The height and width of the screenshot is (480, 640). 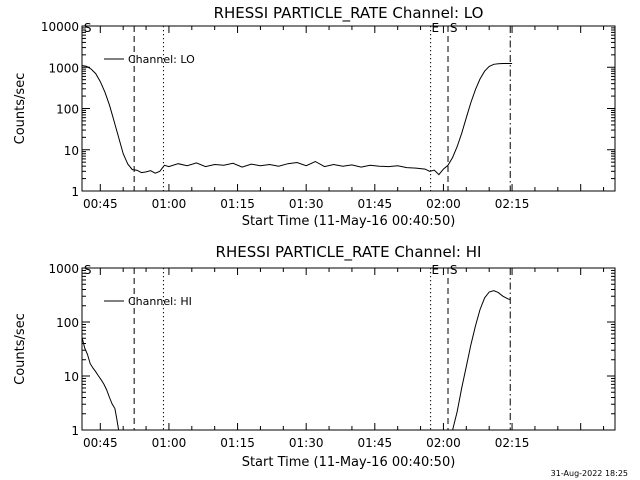 I want to click on y-tick-label: 10000, so click(x=60, y=27).